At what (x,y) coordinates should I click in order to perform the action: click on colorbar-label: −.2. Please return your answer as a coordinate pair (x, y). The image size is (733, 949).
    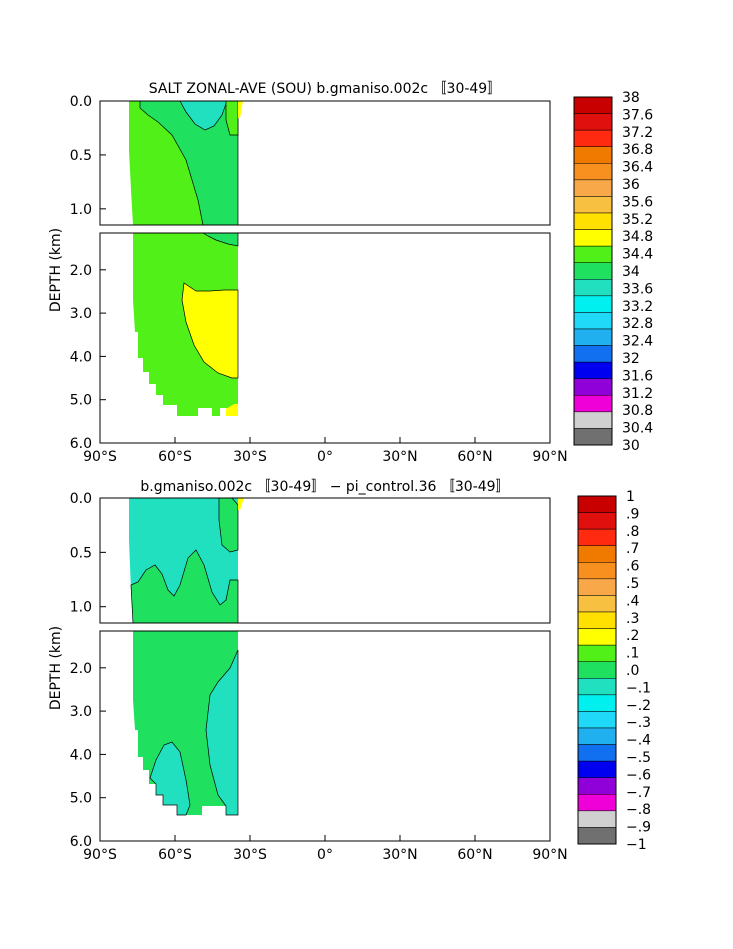
    Looking at the image, I should click on (638, 706).